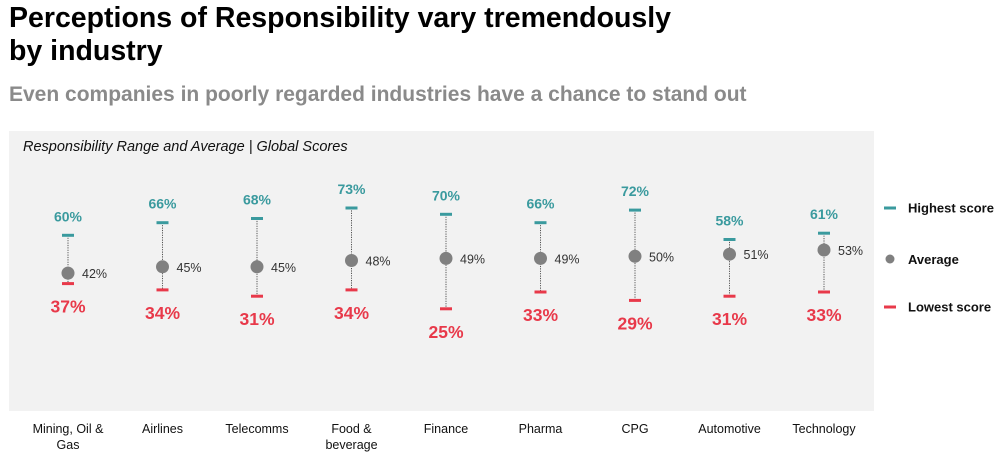  What do you see at coordinates (890, 259) in the screenshot?
I see `legend-average-swatch` at bounding box center [890, 259].